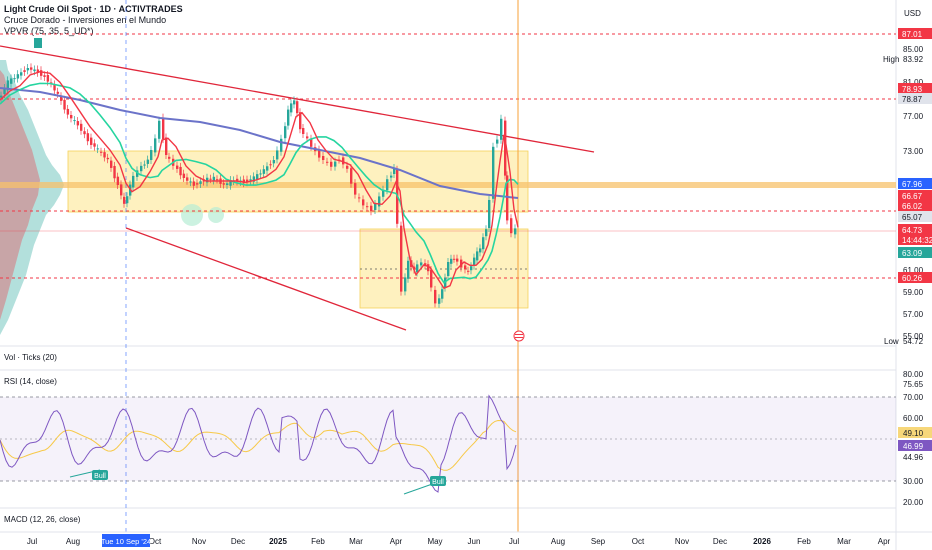 This screenshot has width=932, height=550. Describe the element at coordinates (434, 541) in the screenshot. I see `time-tick-label: May` at that location.